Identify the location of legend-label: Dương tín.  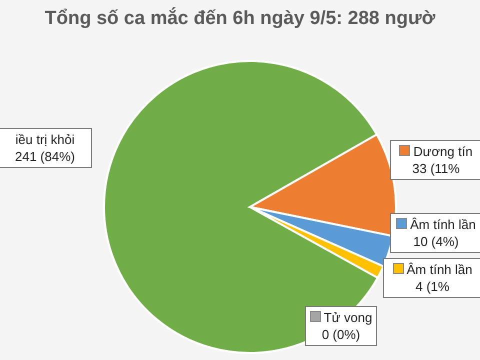
(443, 151).